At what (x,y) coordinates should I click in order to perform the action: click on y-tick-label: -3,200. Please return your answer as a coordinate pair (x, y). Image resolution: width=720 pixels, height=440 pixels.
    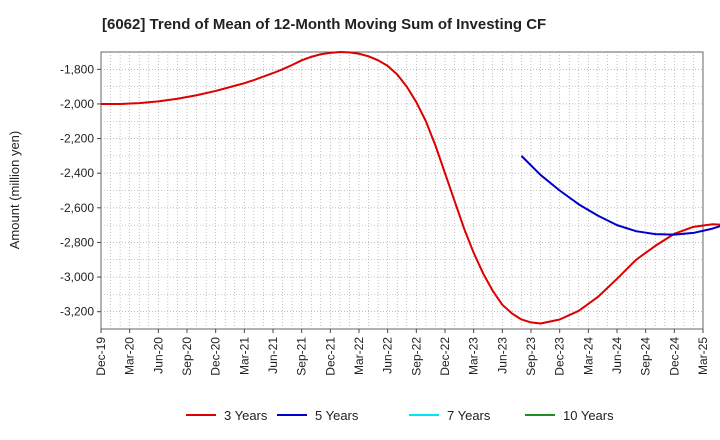
    Looking at the image, I should click on (77, 312).